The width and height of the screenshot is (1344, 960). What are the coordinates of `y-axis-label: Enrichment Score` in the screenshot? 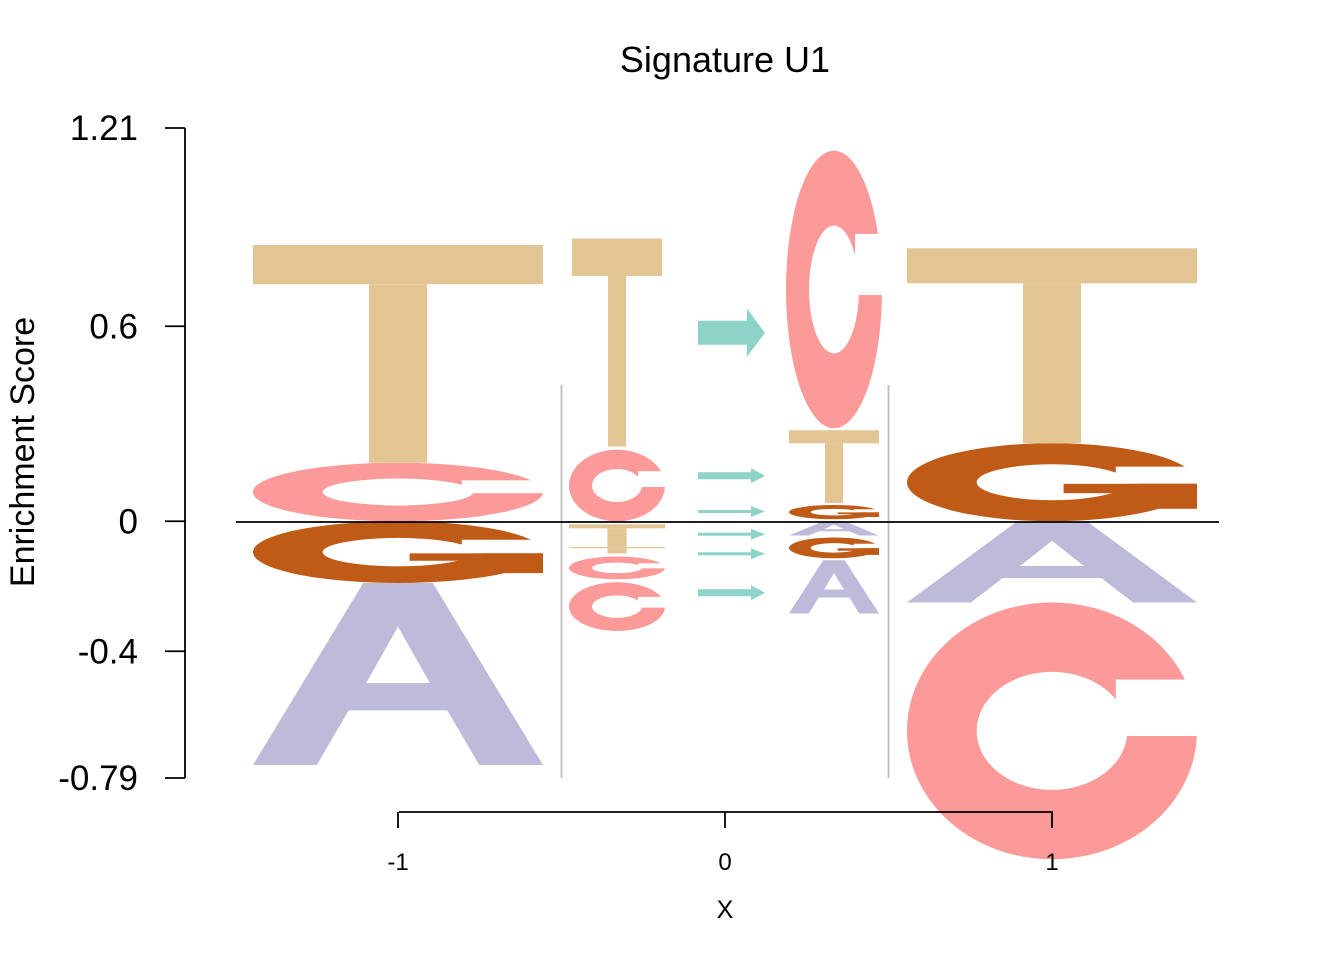 It's located at (23, 452).